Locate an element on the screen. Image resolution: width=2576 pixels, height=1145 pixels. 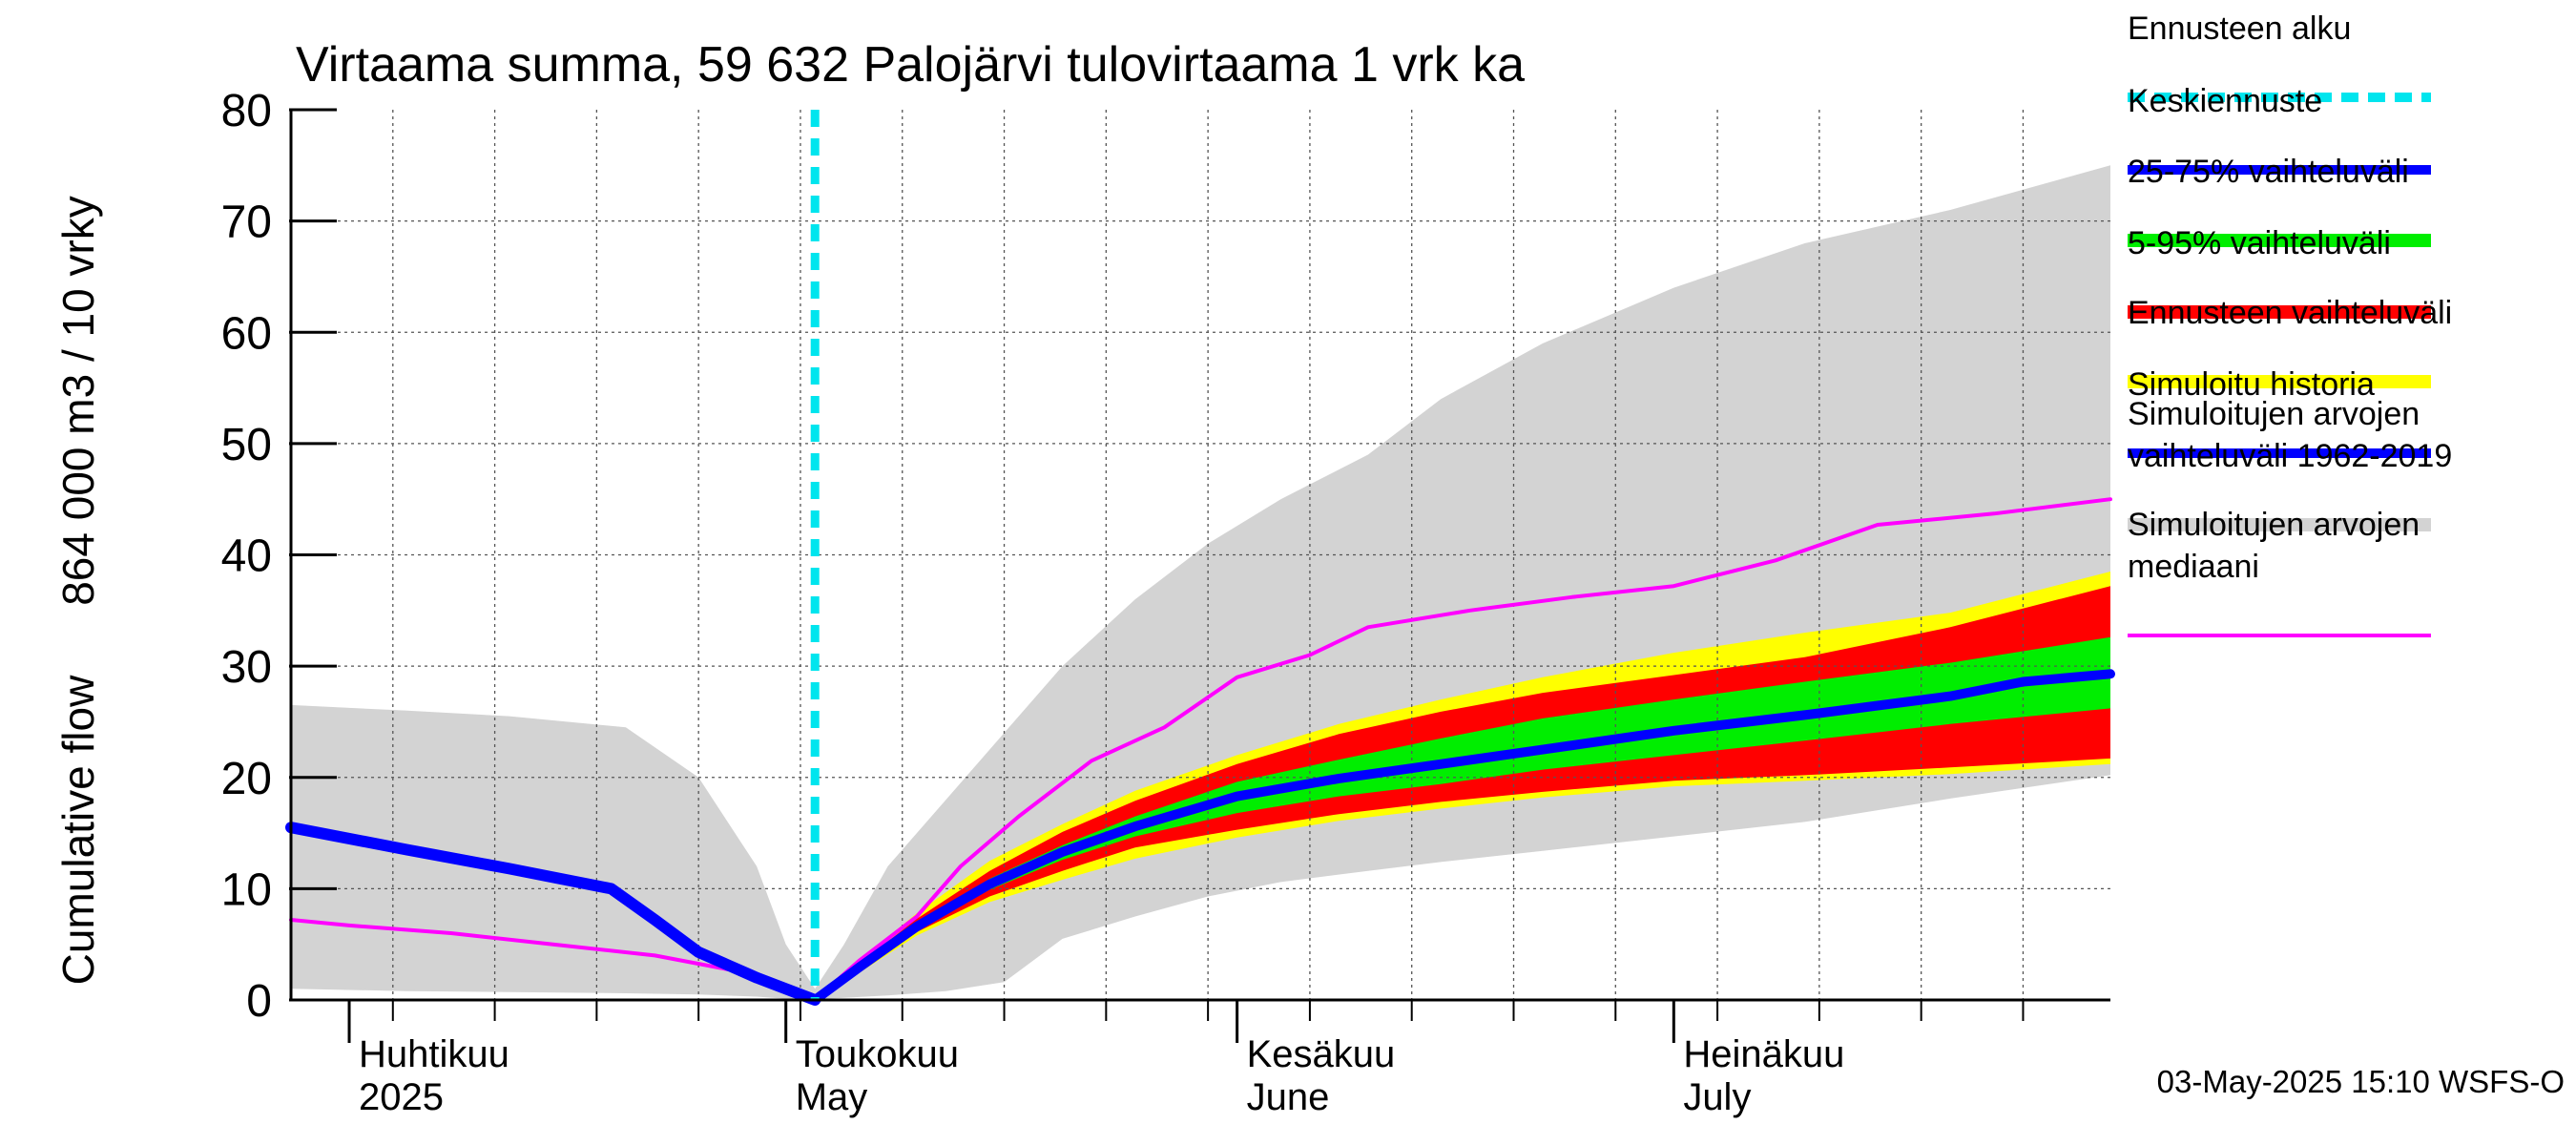
month-label-fi: Huhtikuu is located at coordinates (434, 1054).